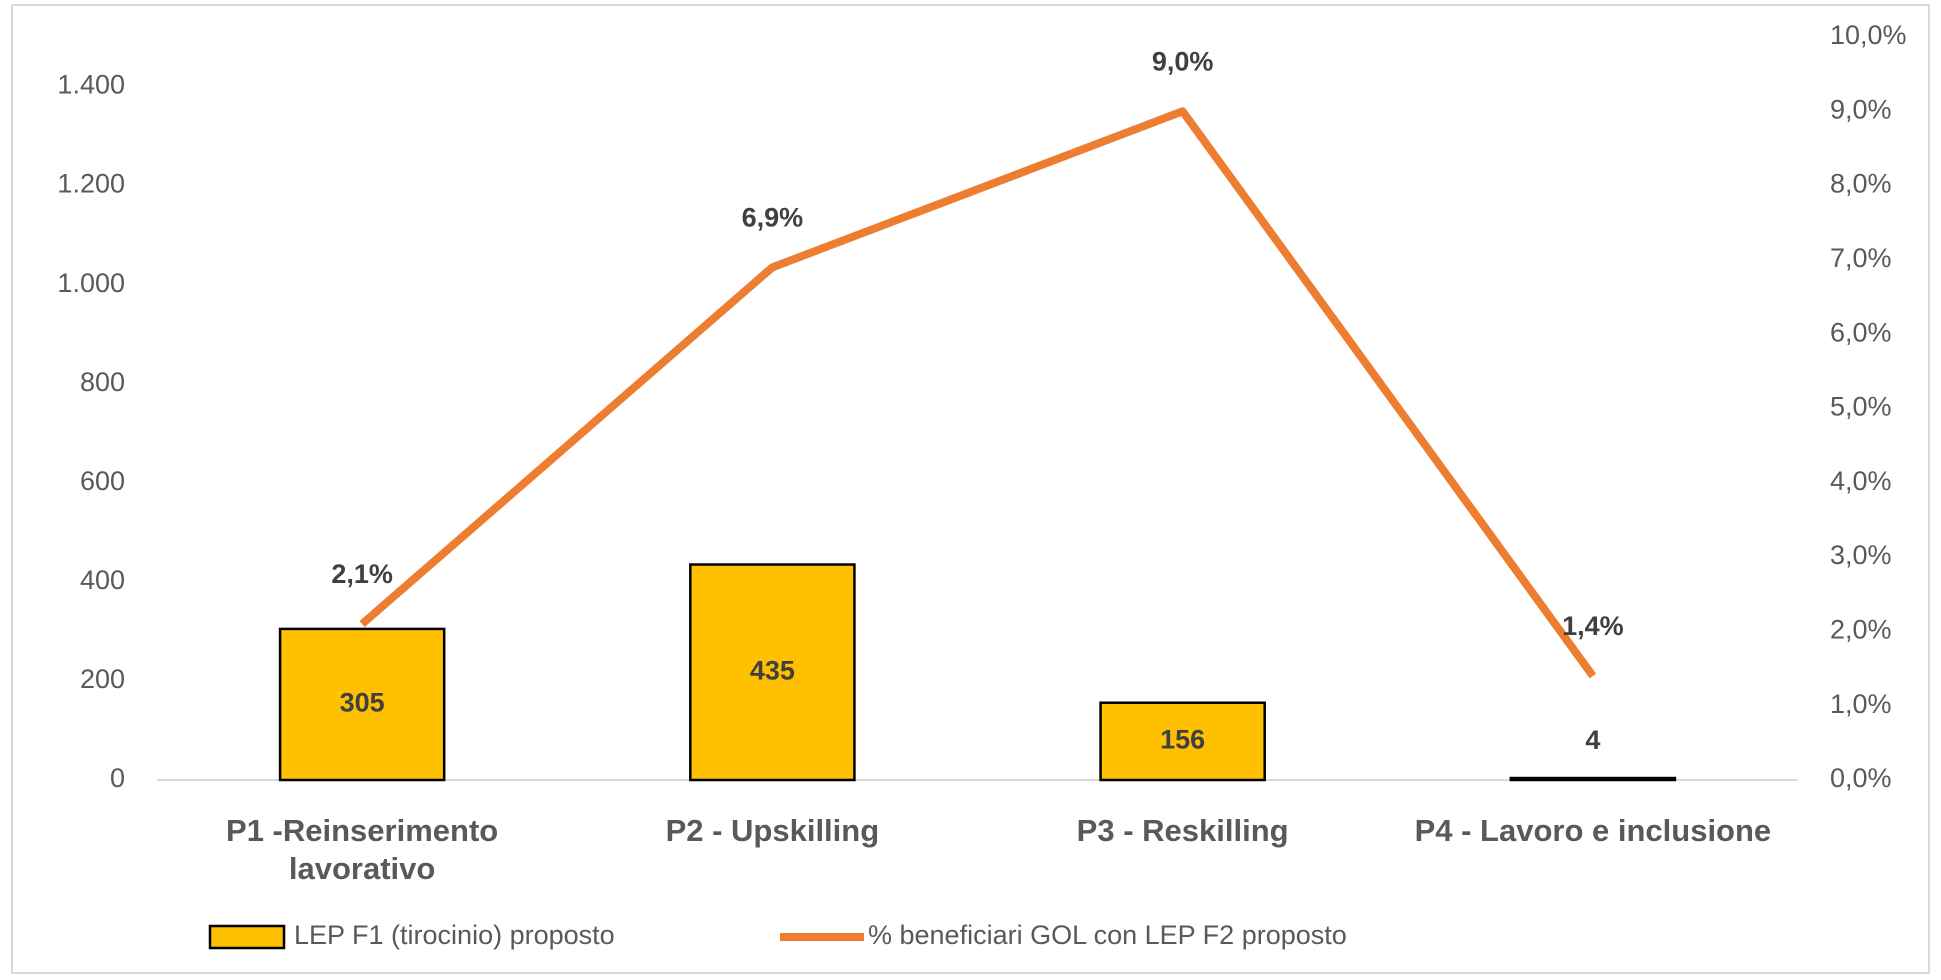 This screenshot has height=980, width=1941. Describe the element at coordinates (102, 580) in the screenshot. I see `y-tick-label: 400` at that location.